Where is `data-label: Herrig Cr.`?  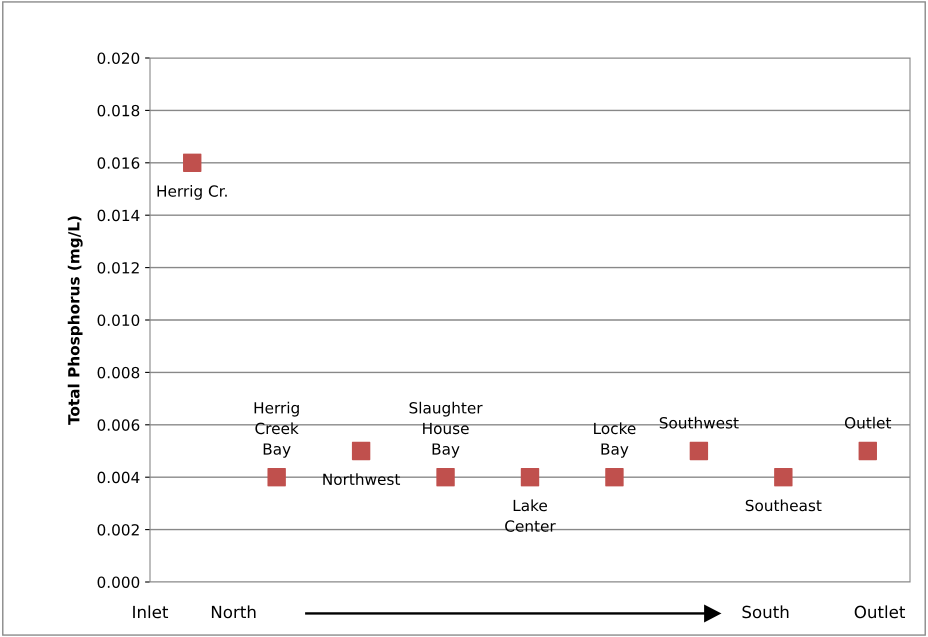
data-label: Herrig Cr. is located at coordinates (192, 192).